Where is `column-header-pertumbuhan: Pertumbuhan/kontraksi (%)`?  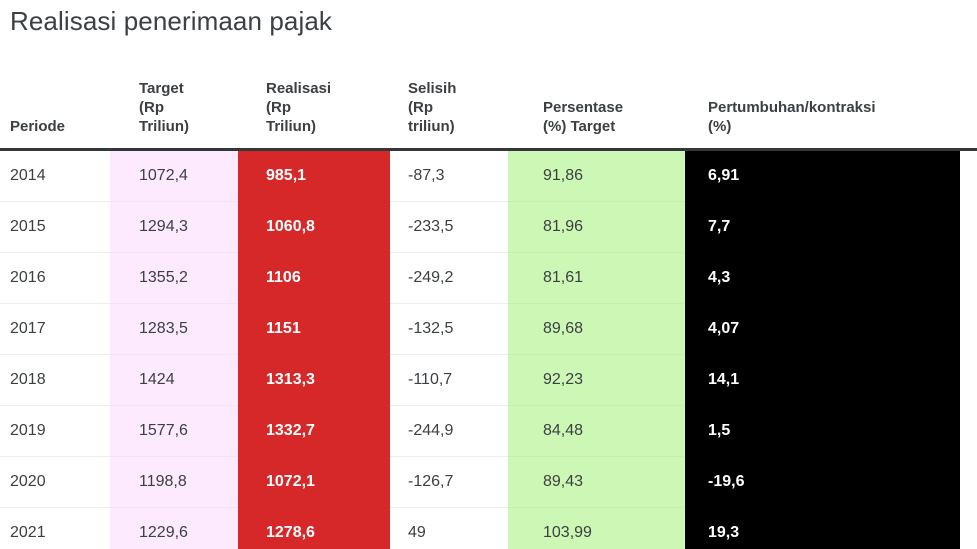
column-header-pertumbuhan: Pertumbuhan/kontraksi (%) is located at coordinates (831, 106).